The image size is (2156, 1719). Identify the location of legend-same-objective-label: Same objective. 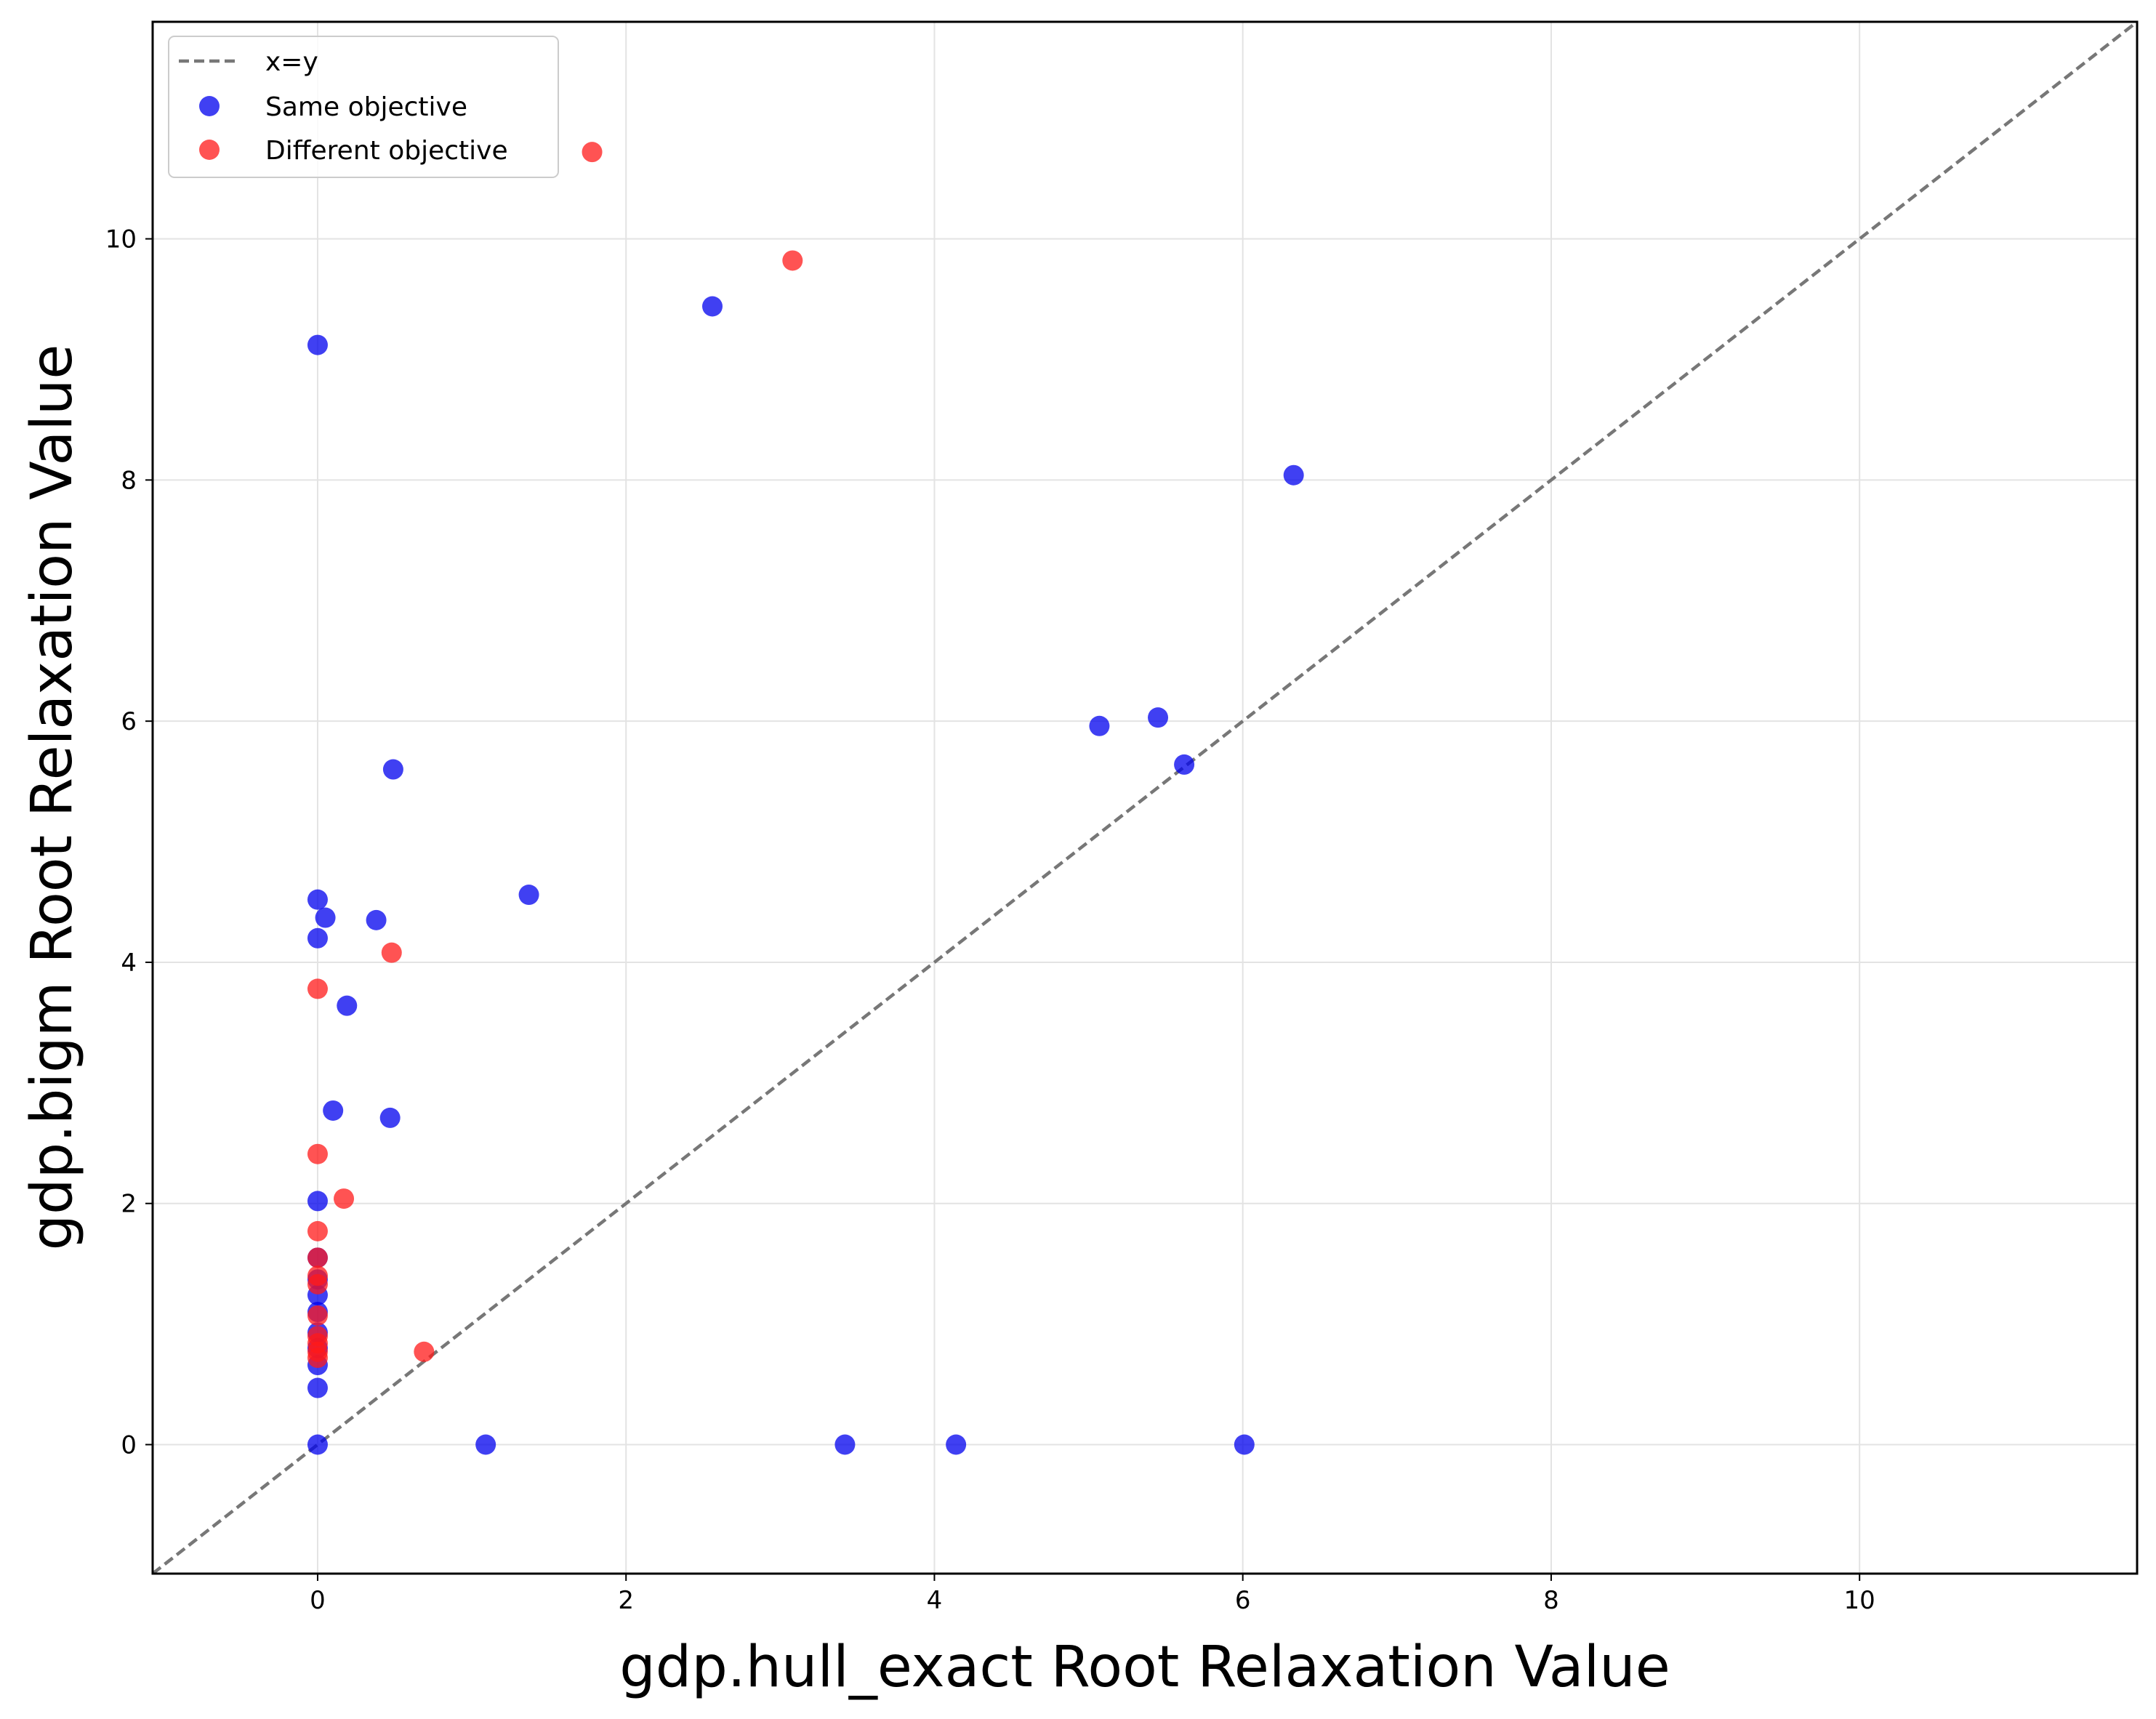
(366, 107).